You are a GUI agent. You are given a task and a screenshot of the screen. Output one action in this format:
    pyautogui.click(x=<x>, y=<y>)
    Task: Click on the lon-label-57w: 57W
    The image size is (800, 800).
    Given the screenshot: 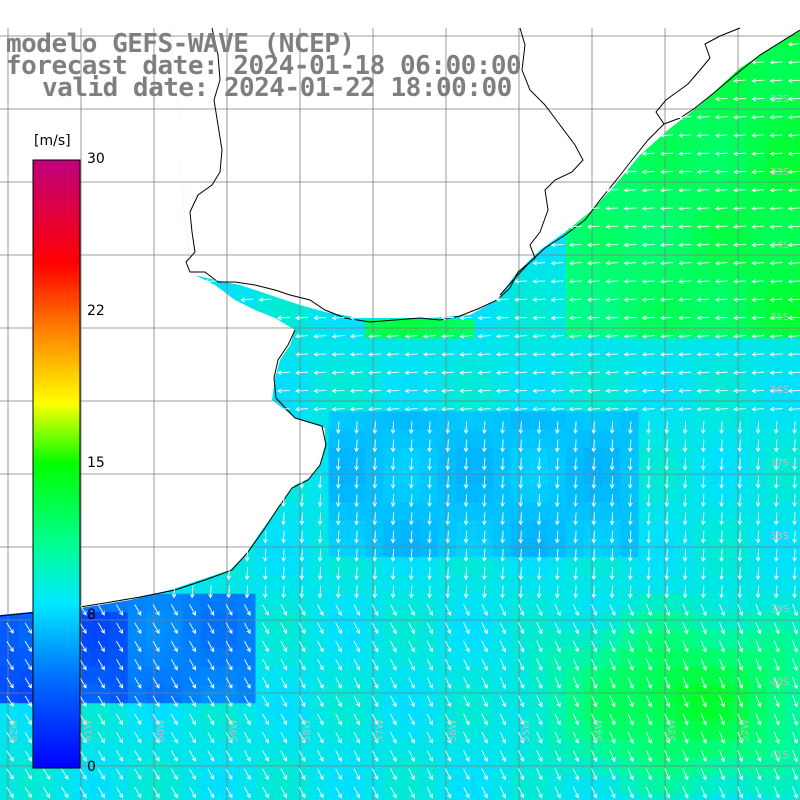 What is the action you would take?
    pyautogui.click(x=380, y=730)
    